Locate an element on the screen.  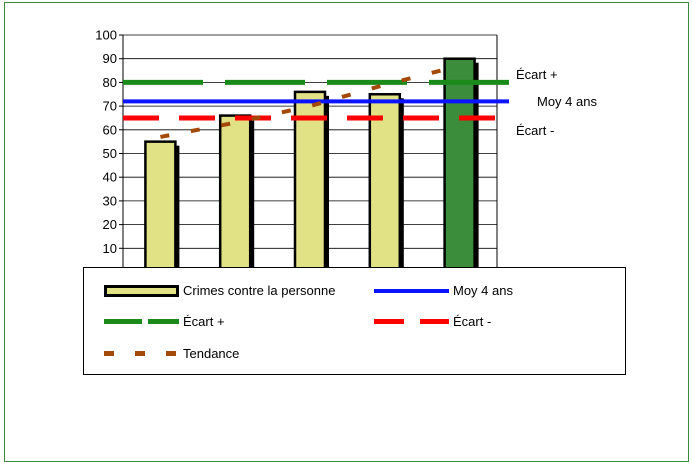
y-tick-label: 30 is located at coordinates (110, 200).